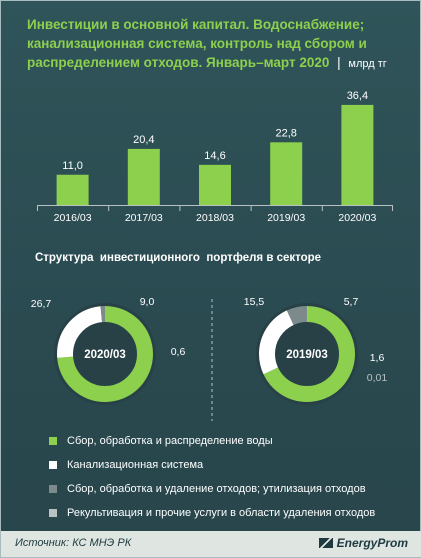  I want to click on donut-center-label: 2019/03, so click(307, 355).